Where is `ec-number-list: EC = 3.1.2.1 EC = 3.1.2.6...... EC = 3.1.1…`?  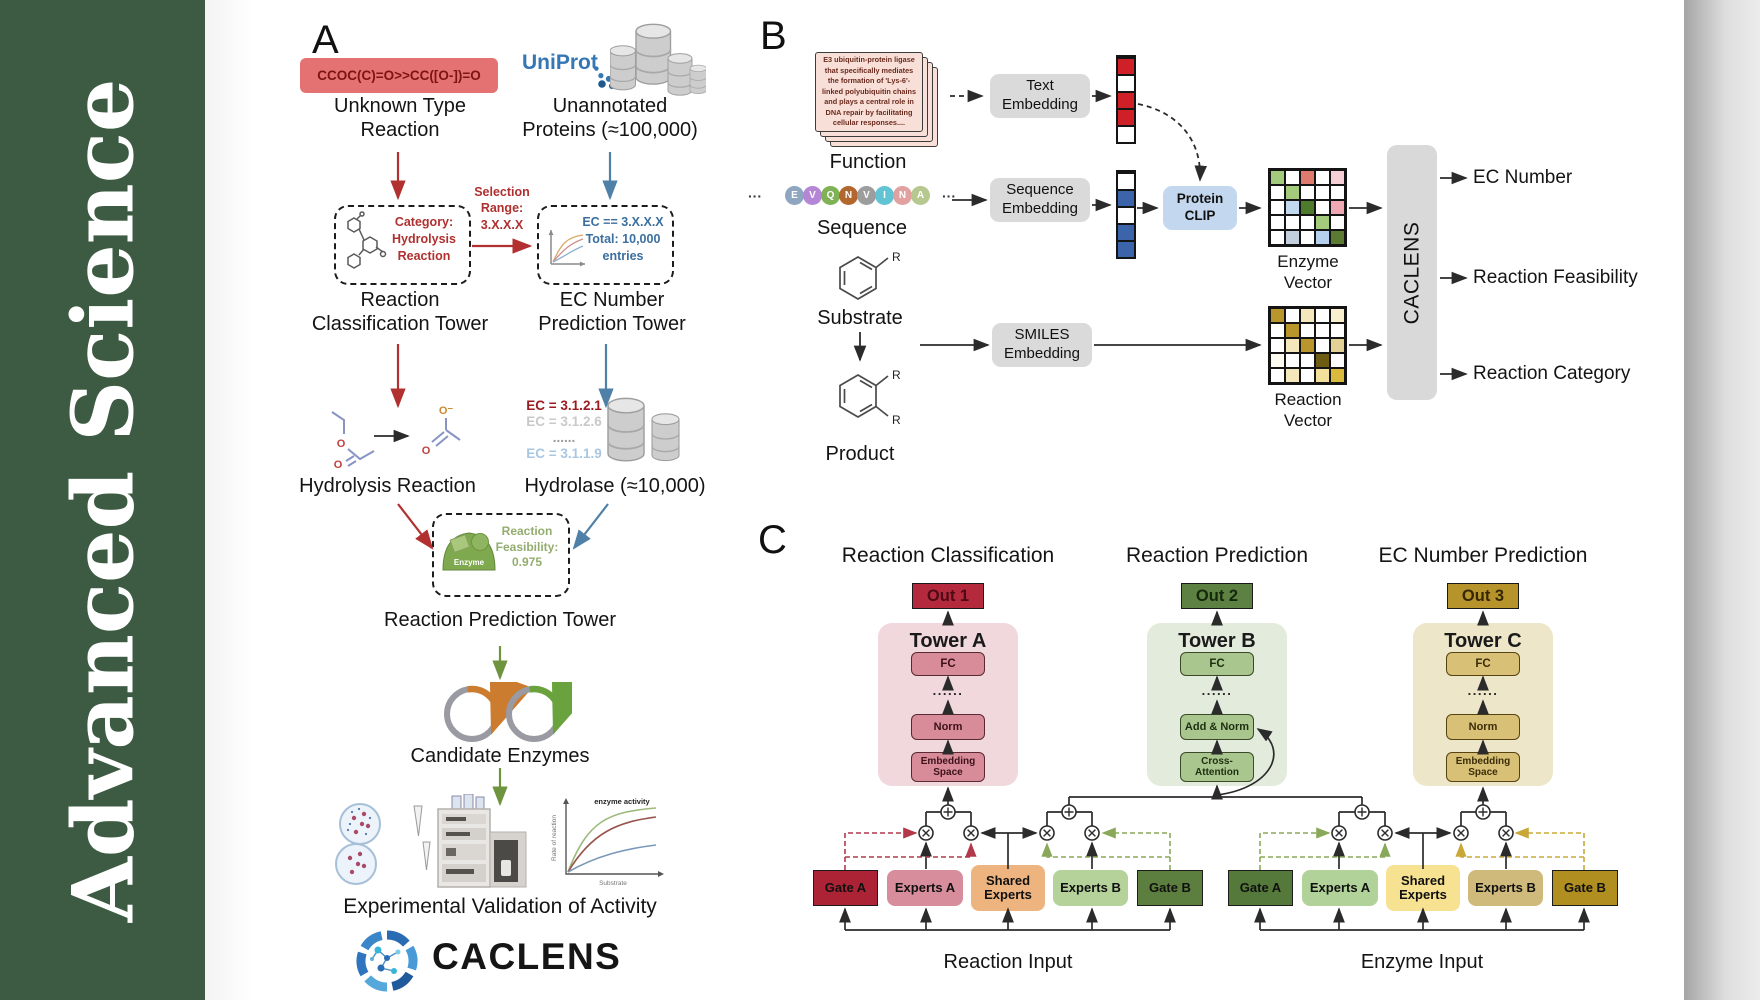 ec-number-list: EC = 3.1.2.1 EC = 3.1.2.6...... EC = 3.1.1… is located at coordinates (564, 430).